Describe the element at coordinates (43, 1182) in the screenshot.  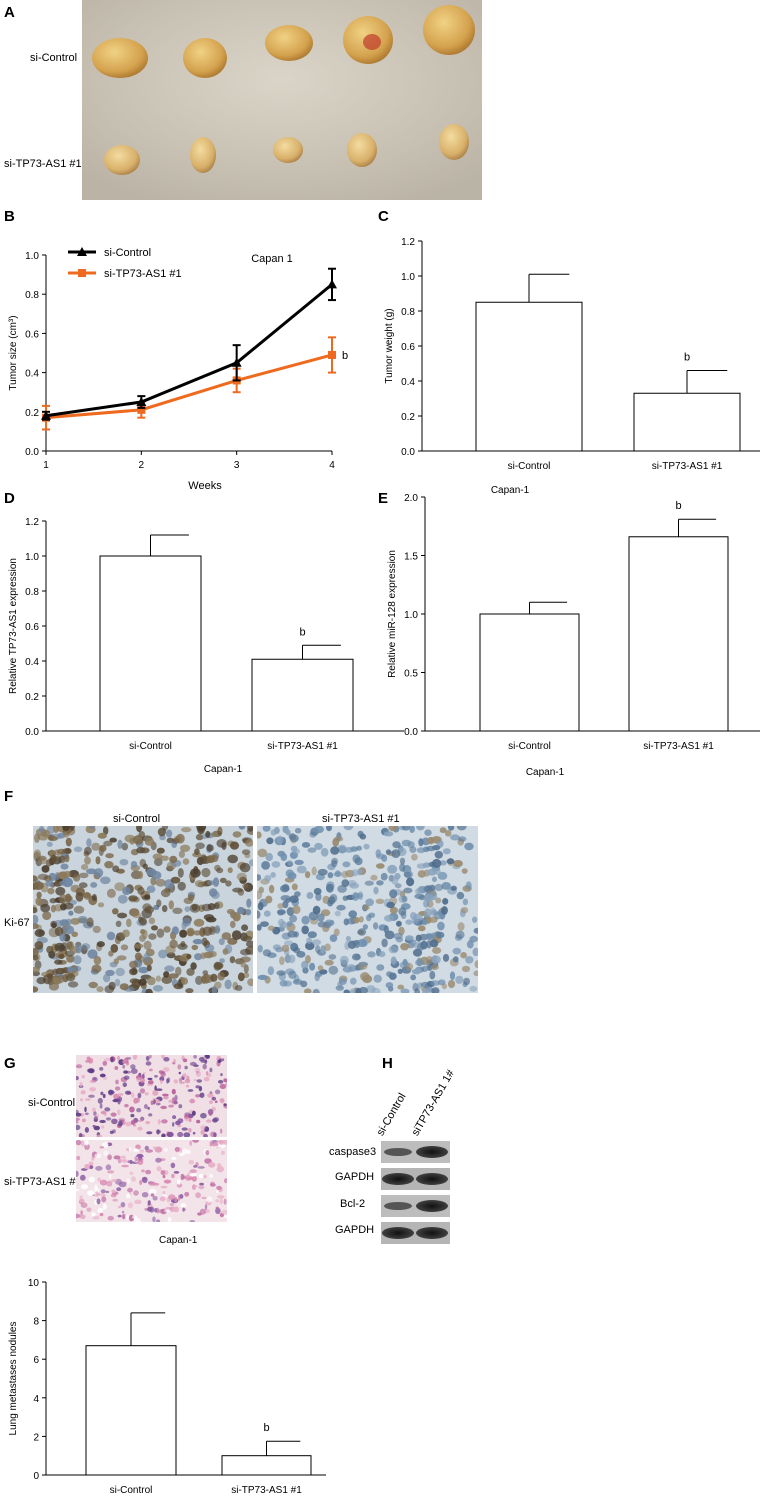
I see `panel-g-row-label-knockdown: si-TP73-AS1 #1` at that location.